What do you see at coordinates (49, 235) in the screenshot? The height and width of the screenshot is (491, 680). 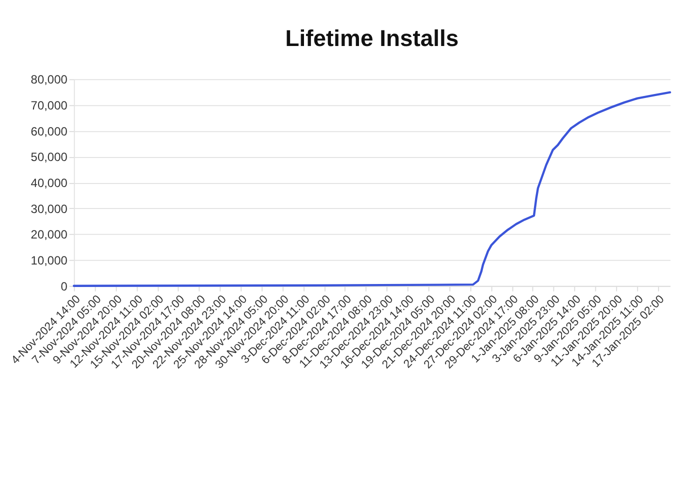 I see `y-tick-label: 20,000` at bounding box center [49, 235].